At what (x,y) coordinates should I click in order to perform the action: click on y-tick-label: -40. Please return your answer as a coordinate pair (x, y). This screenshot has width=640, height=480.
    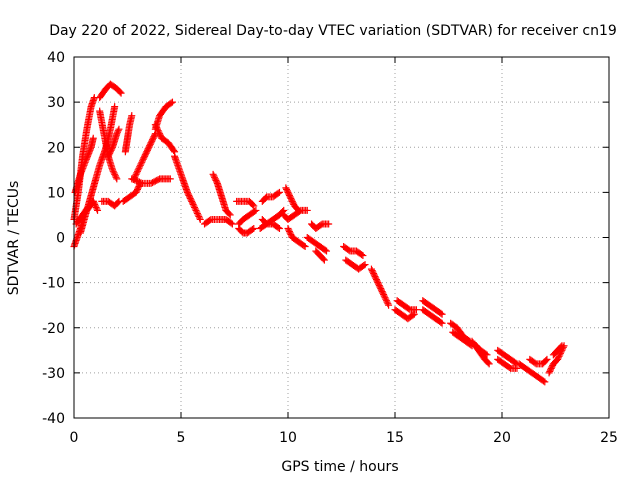
    Looking at the image, I should click on (53, 419).